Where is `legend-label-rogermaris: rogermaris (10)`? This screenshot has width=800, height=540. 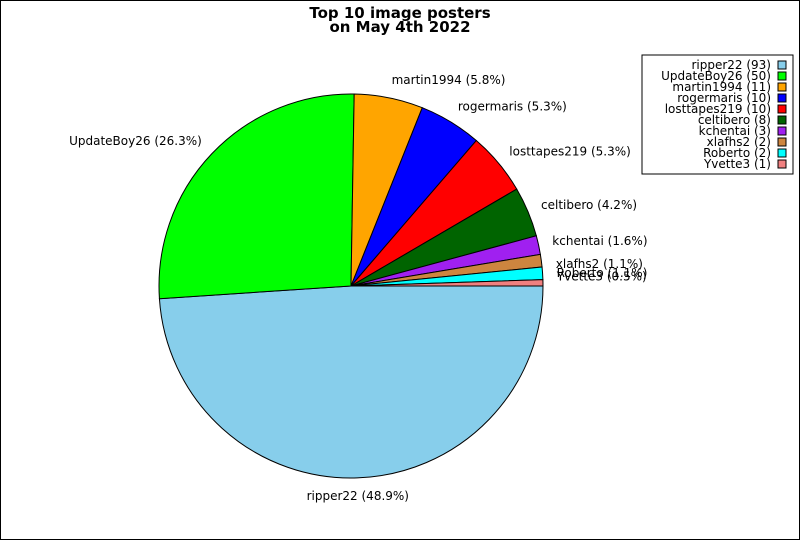
legend-label-rogermaris: rogermaris (10) is located at coordinates (724, 98).